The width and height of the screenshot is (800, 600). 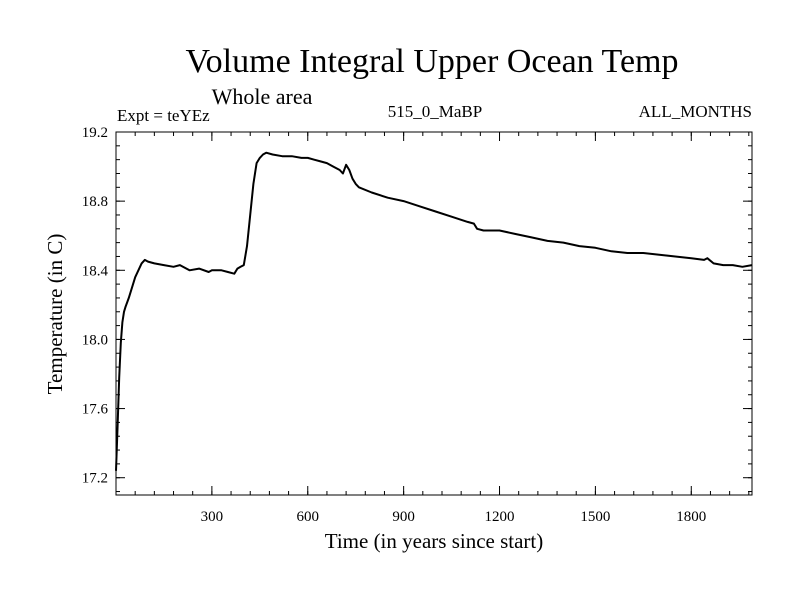 I want to click on months-label: ALL_MONTHS, so click(x=695, y=111).